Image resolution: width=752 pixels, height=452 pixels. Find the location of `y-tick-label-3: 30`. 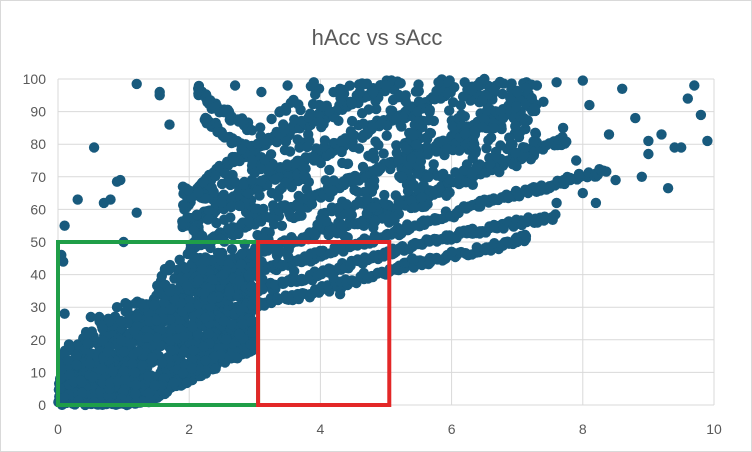

y-tick-label-3: 30 is located at coordinates (38, 307).